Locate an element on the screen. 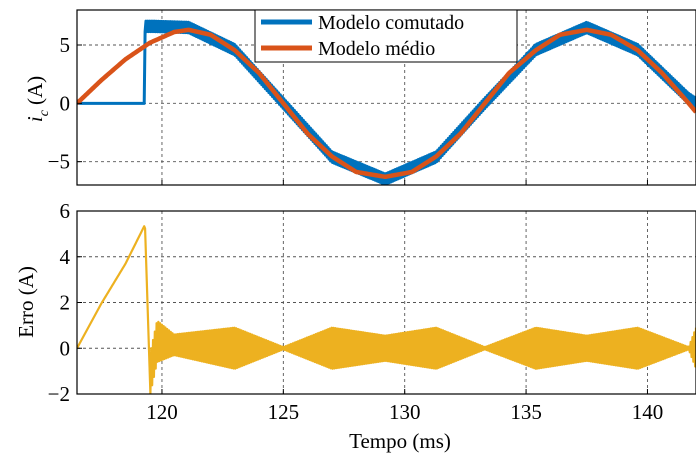  top-y-tick-label-1: 0 is located at coordinates (65, 103).